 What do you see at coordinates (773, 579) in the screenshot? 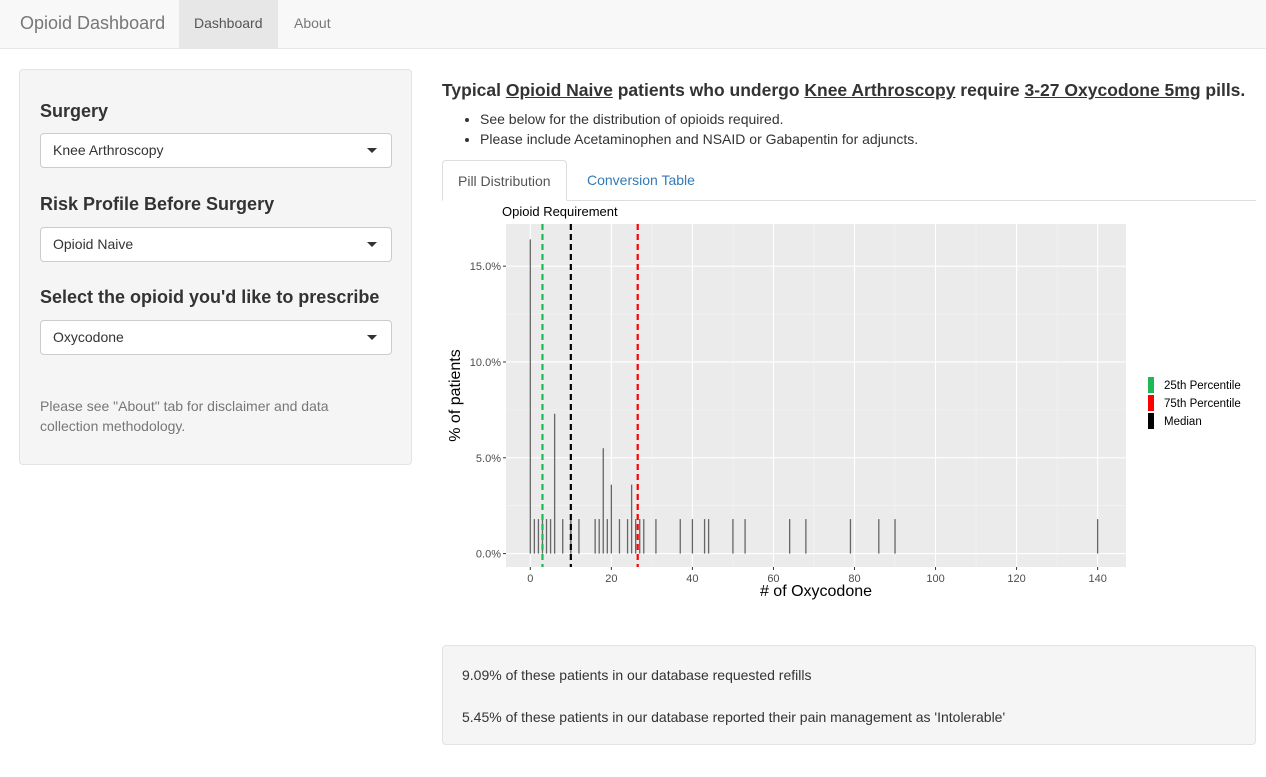
I see `x-tick-label: 60` at bounding box center [773, 579].